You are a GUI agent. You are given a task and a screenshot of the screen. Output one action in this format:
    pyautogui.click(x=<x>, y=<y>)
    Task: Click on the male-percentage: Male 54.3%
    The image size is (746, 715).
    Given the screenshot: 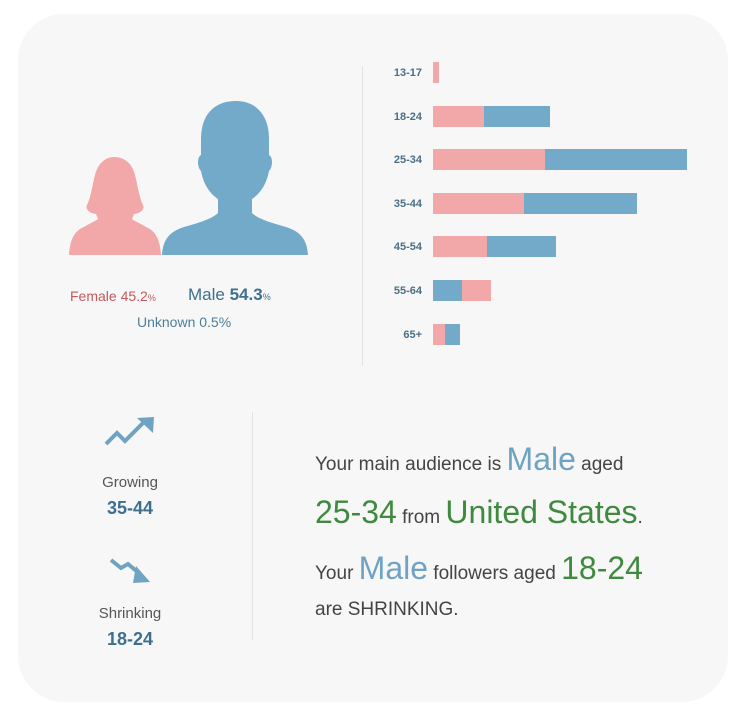 What is the action you would take?
    pyautogui.click(x=229, y=294)
    